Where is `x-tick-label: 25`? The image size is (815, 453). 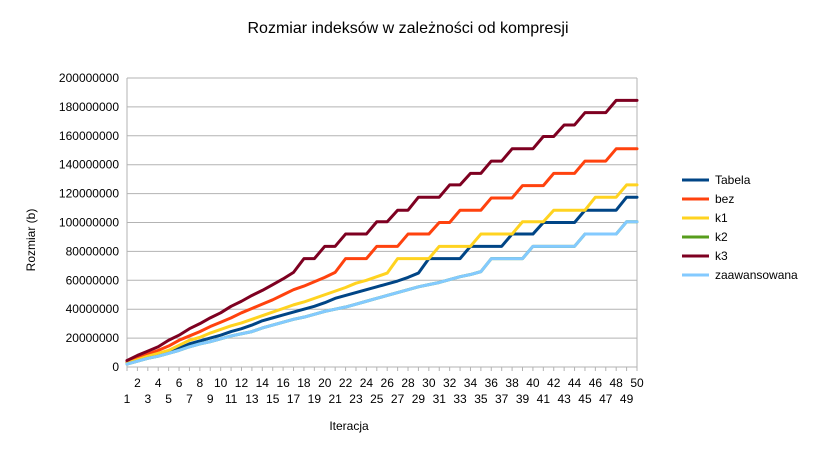
x-tick-label: 25 is located at coordinates (377, 399).